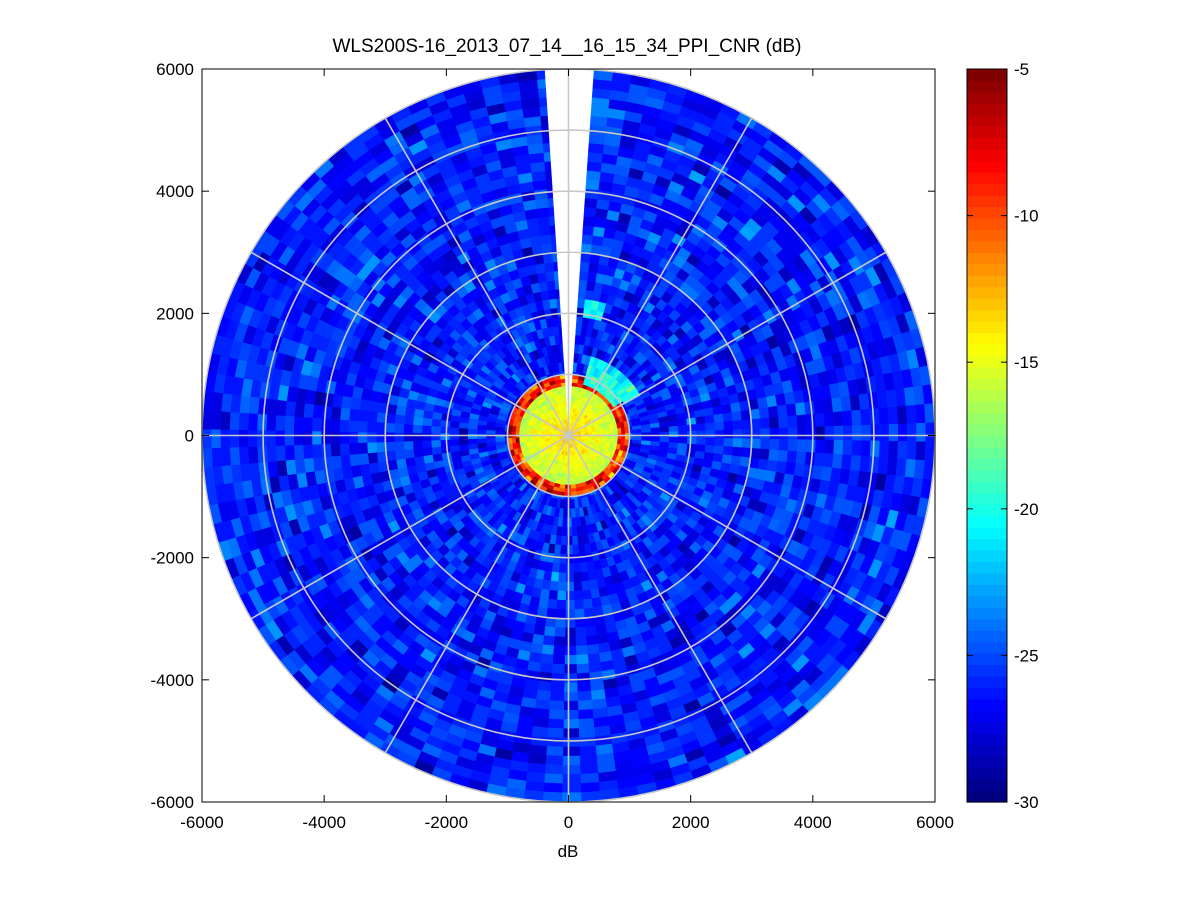 Image resolution: width=1201 pixels, height=901 pixels. Describe the element at coordinates (172, 802) in the screenshot. I see `y-tick-label: -6000` at that location.